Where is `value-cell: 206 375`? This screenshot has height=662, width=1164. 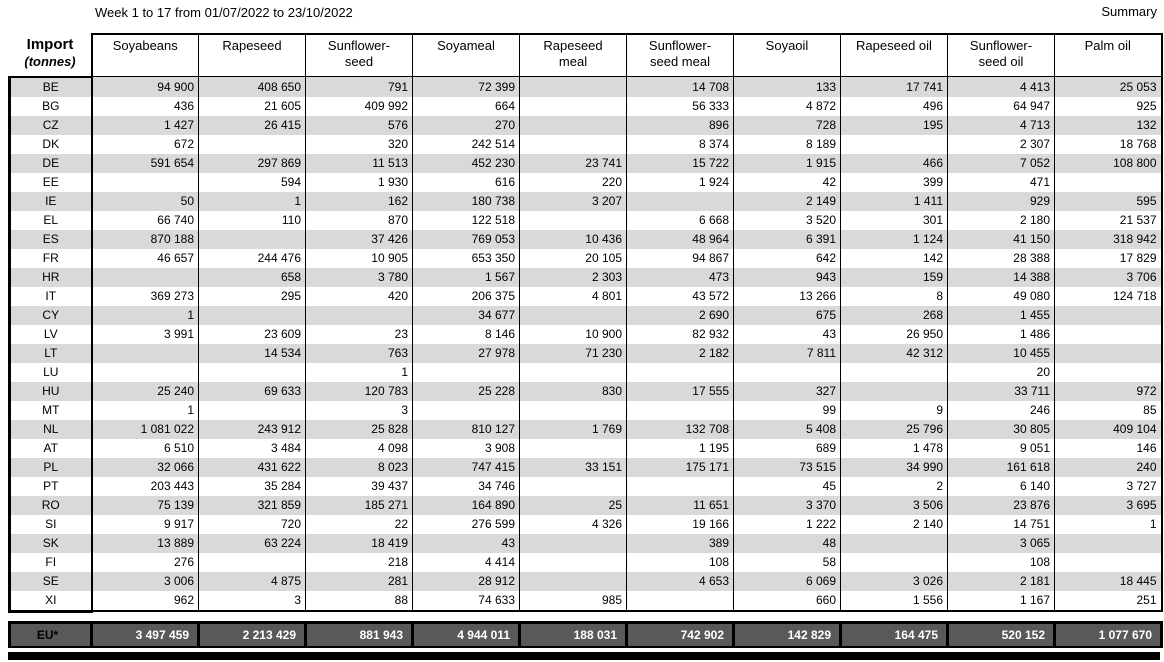 value-cell: 206 375 is located at coordinates (466, 296).